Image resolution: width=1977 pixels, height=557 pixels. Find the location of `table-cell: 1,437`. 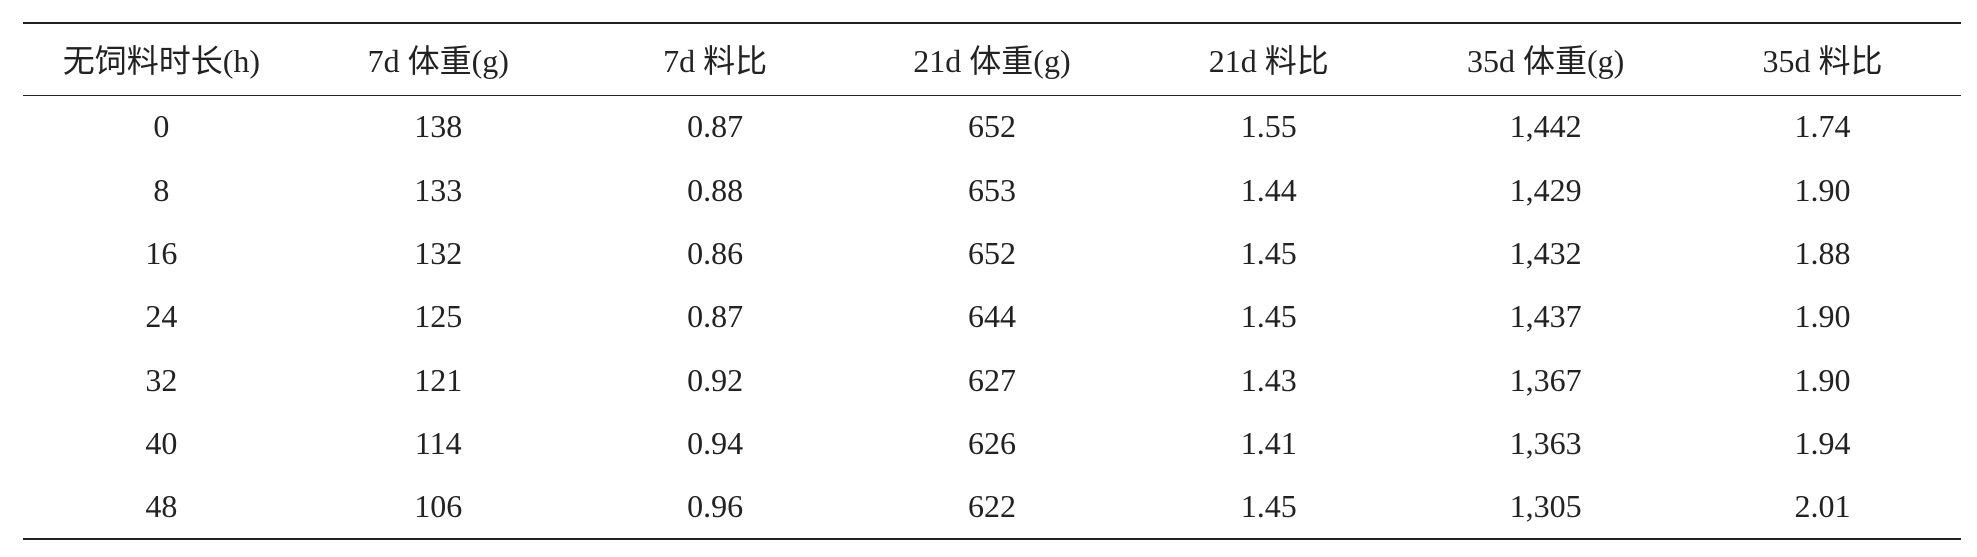

table-cell: 1,437 is located at coordinates (1545, 316).